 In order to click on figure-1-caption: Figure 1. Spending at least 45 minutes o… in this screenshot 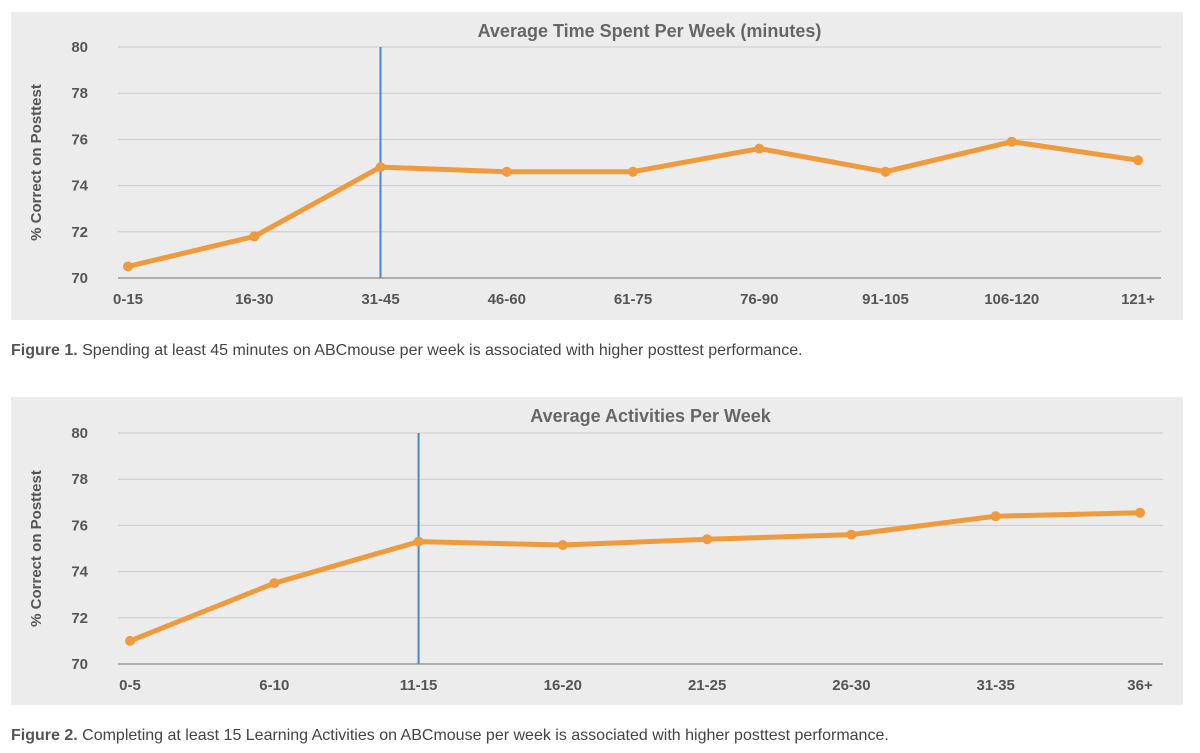, I will do `click(407, 351)`.